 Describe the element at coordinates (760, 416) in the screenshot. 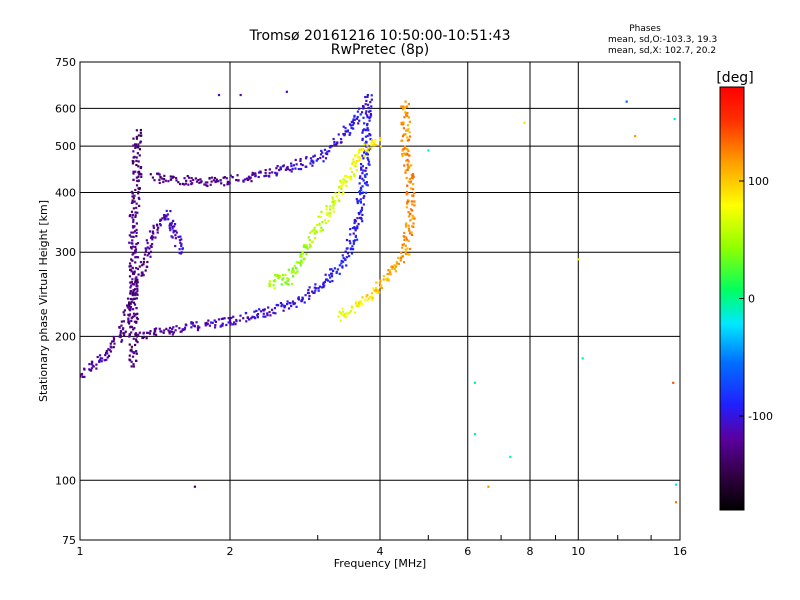

I see `colorbar-tick-label: -100` at that location.